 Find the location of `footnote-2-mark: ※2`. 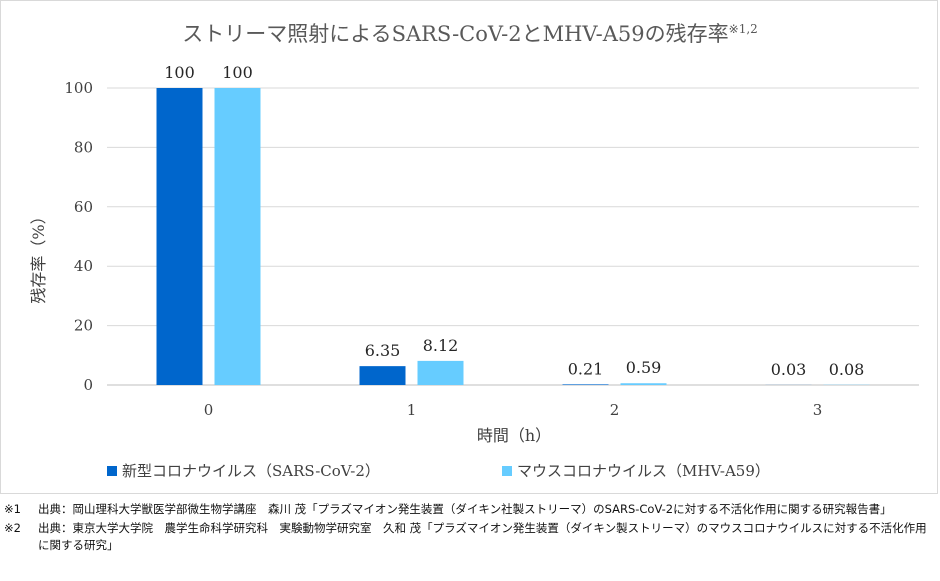

footnote-2-mark: ※2 is located at coordinates (12, 528).